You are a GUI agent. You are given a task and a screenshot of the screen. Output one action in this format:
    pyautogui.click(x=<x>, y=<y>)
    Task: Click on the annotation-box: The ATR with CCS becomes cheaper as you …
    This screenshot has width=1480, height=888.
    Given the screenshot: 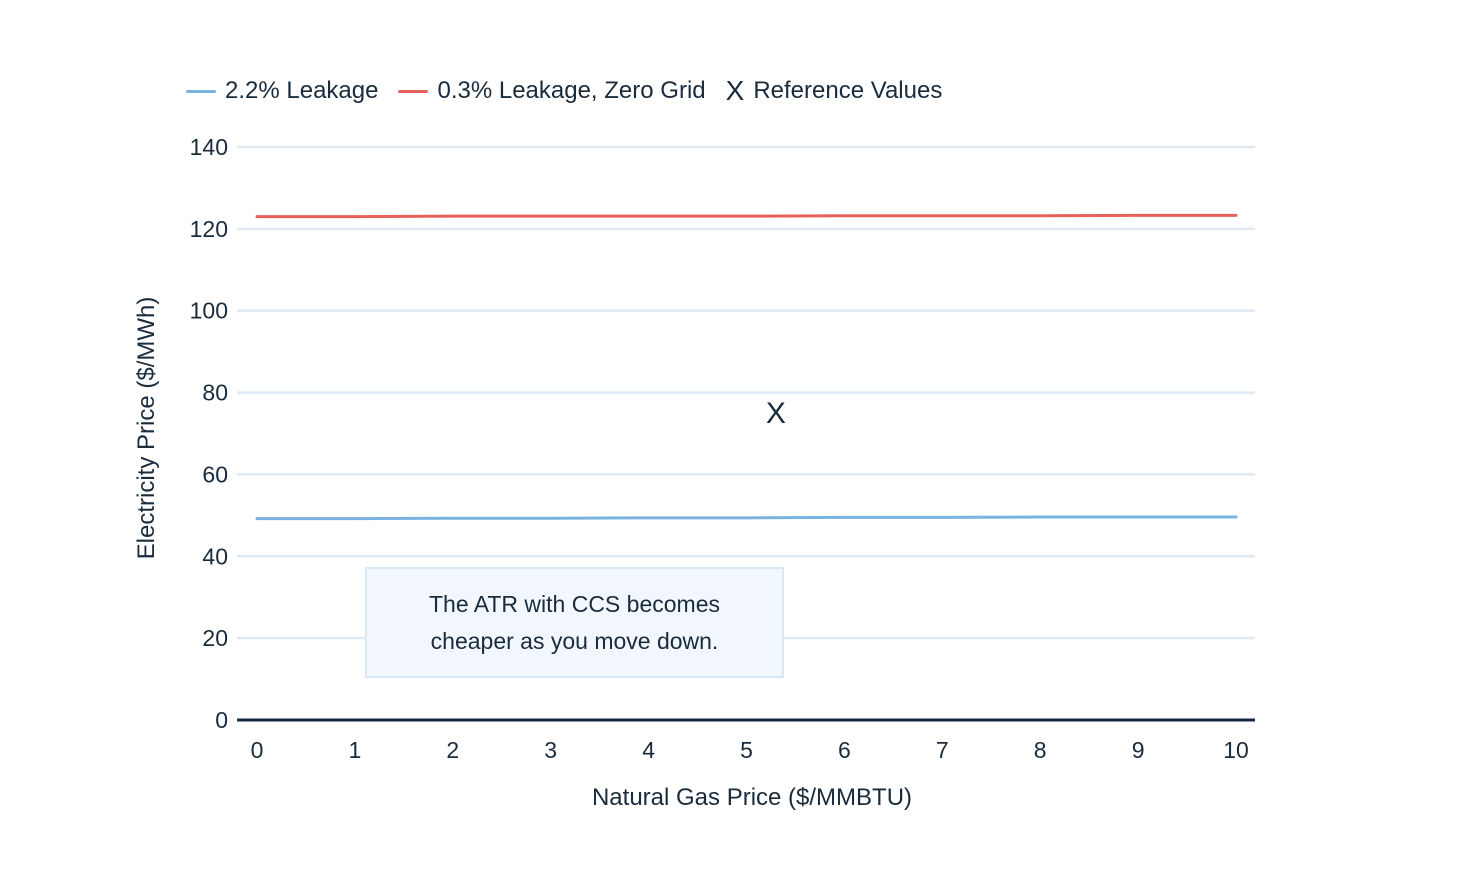 What is the action you would take?
    pyautogui.click(x=574, y=622)
    